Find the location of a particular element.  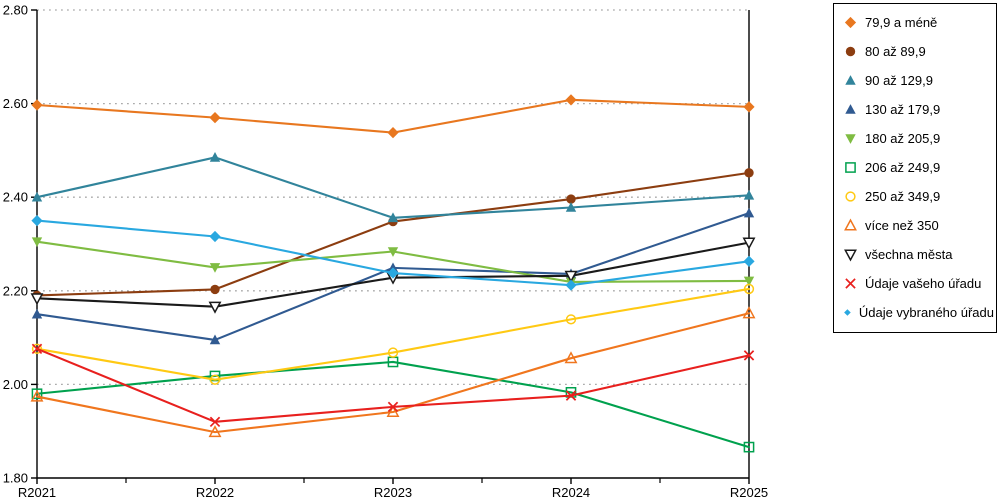

legend-item-label: 180 až 205,9 is located at coordinates (903, 138).